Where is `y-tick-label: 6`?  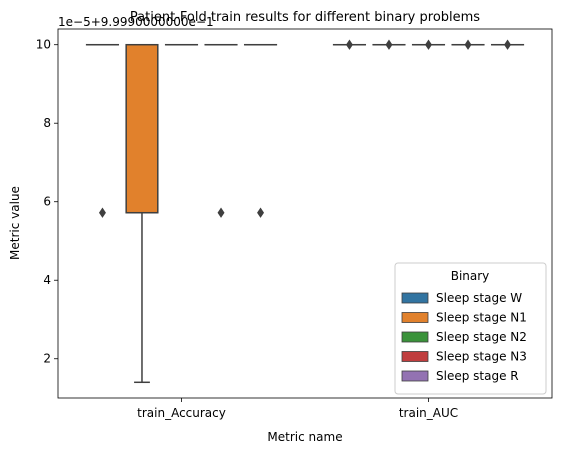
y-tick-label: 6 is located at coordinates (47, 202).